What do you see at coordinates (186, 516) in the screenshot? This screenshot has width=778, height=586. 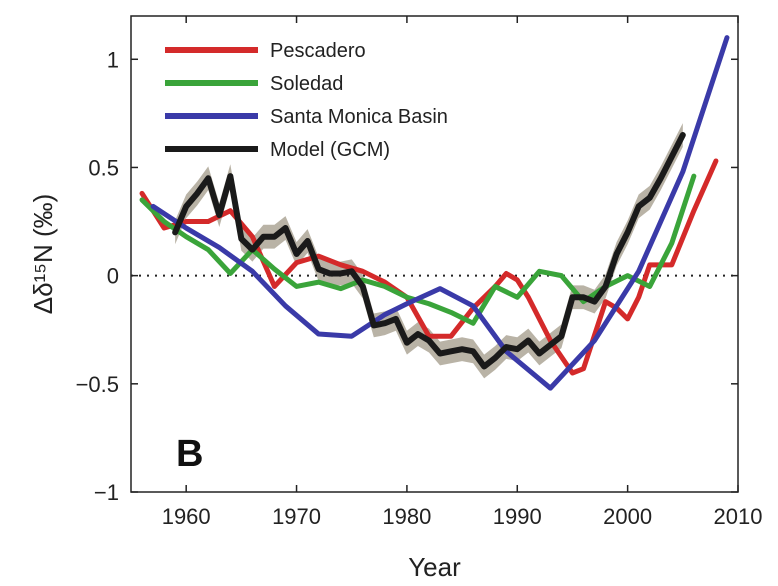 I see `x-tick-label: 1960` at bounding box center [186, 516].